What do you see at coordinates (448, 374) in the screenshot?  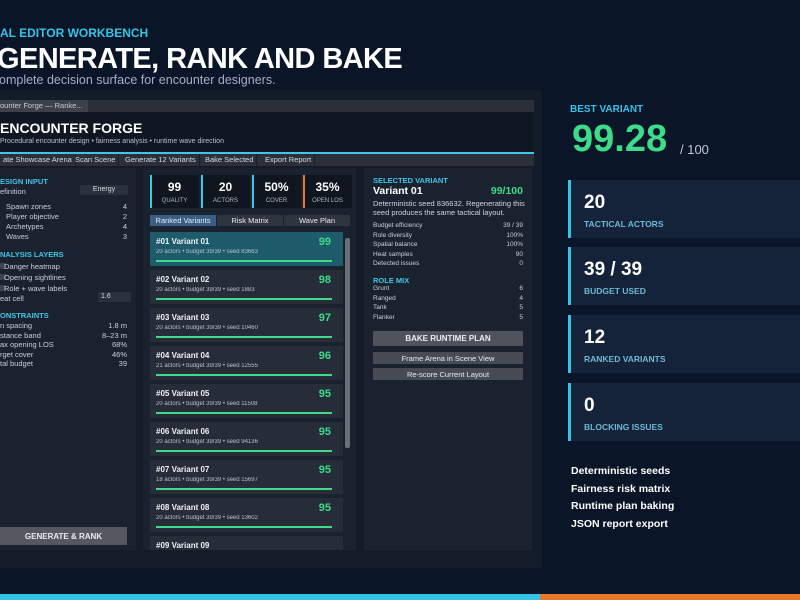 I see `action-button: Re-score Current Layout` at bounding box center [448, 374].